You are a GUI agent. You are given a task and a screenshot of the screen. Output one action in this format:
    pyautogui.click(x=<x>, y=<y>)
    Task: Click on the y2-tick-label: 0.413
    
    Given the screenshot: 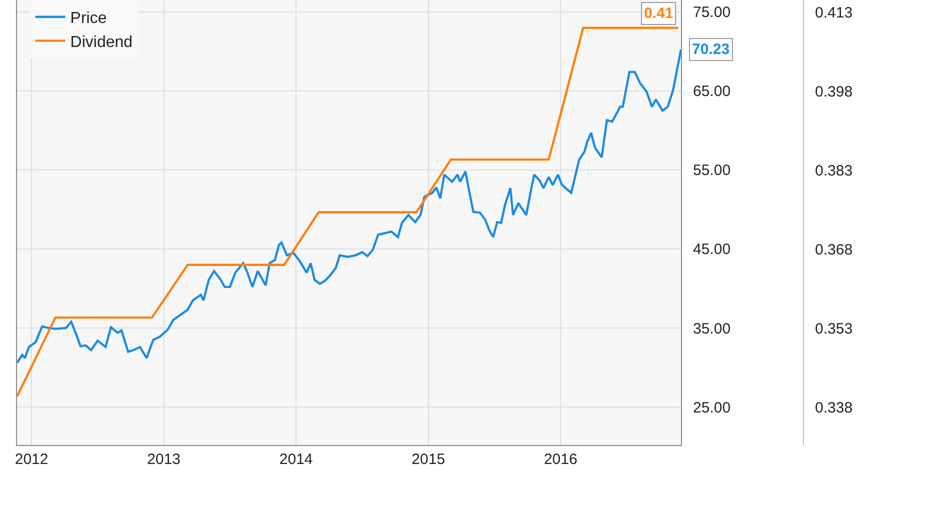 What is the action you would take?
    pyautogui.click(x=834, y=13)
    